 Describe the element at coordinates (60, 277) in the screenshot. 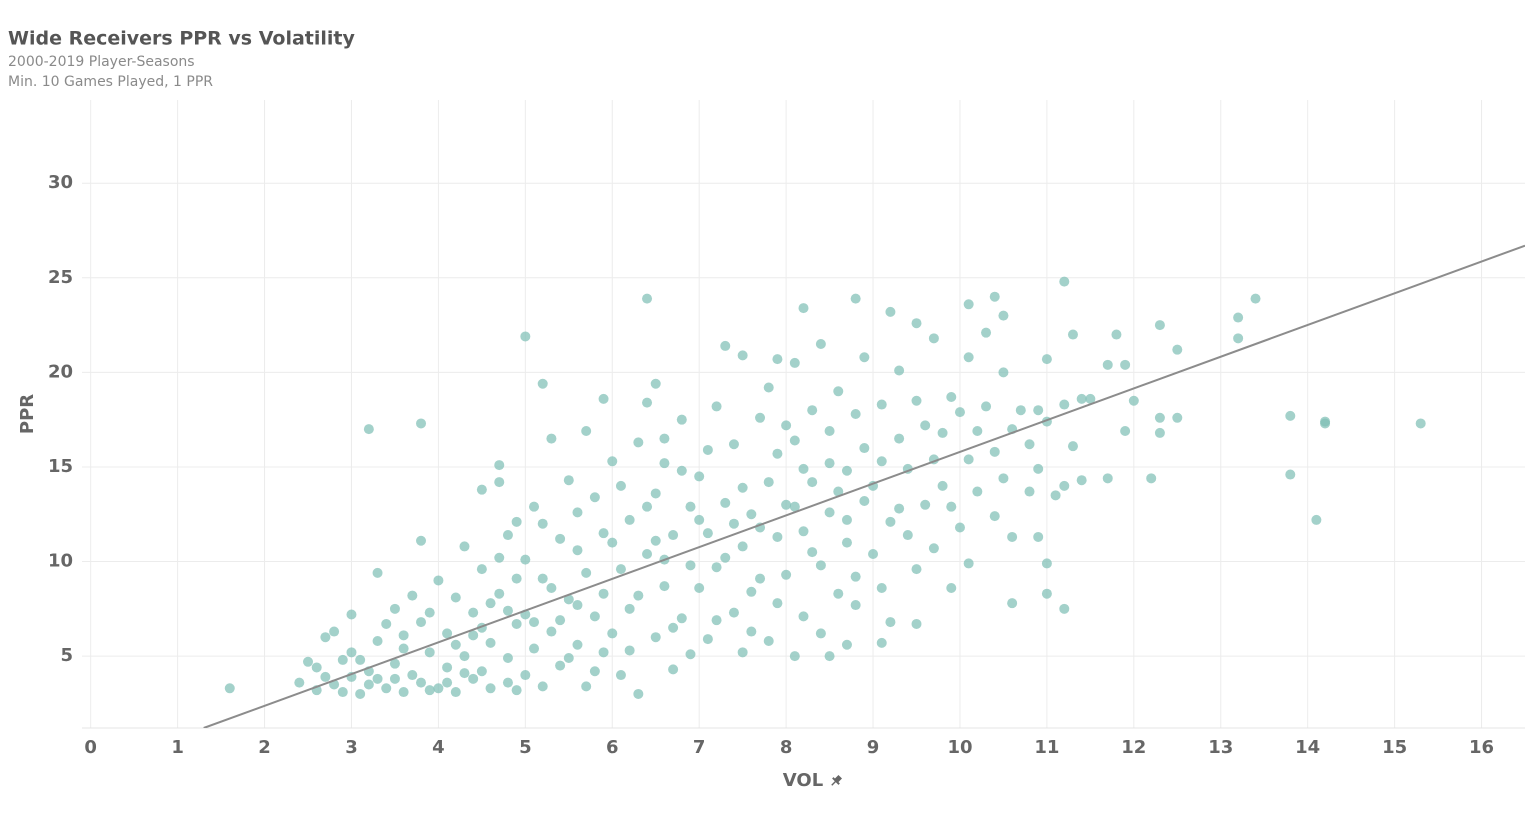

I see `y-tick-label: 25` at that location.